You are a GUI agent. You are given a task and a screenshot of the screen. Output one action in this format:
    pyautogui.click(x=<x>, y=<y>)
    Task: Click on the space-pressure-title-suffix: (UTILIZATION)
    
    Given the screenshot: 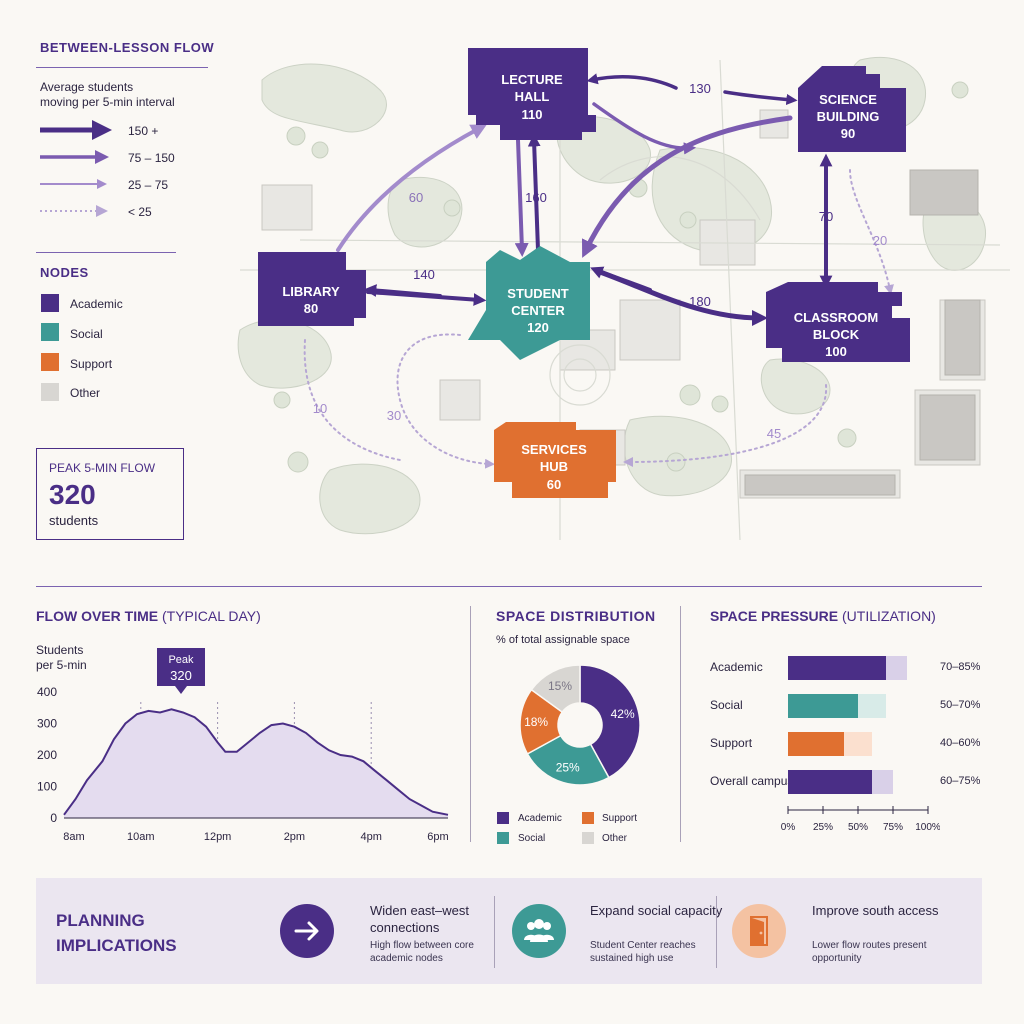 What is the action you would take?
    pyautogui.click(x=889, y=616)
    